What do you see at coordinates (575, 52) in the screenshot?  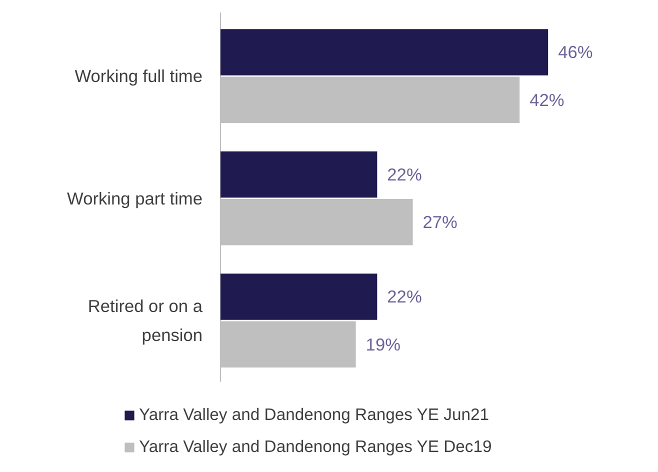 I see `data-label: 46%` at bounding box center [575, 52].